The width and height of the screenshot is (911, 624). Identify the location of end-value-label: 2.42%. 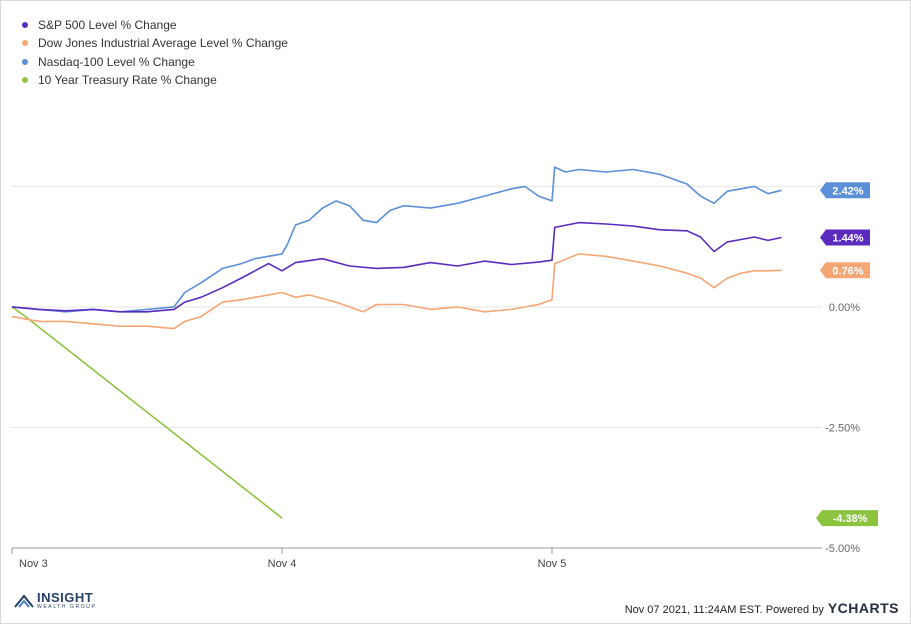
(847, 191).